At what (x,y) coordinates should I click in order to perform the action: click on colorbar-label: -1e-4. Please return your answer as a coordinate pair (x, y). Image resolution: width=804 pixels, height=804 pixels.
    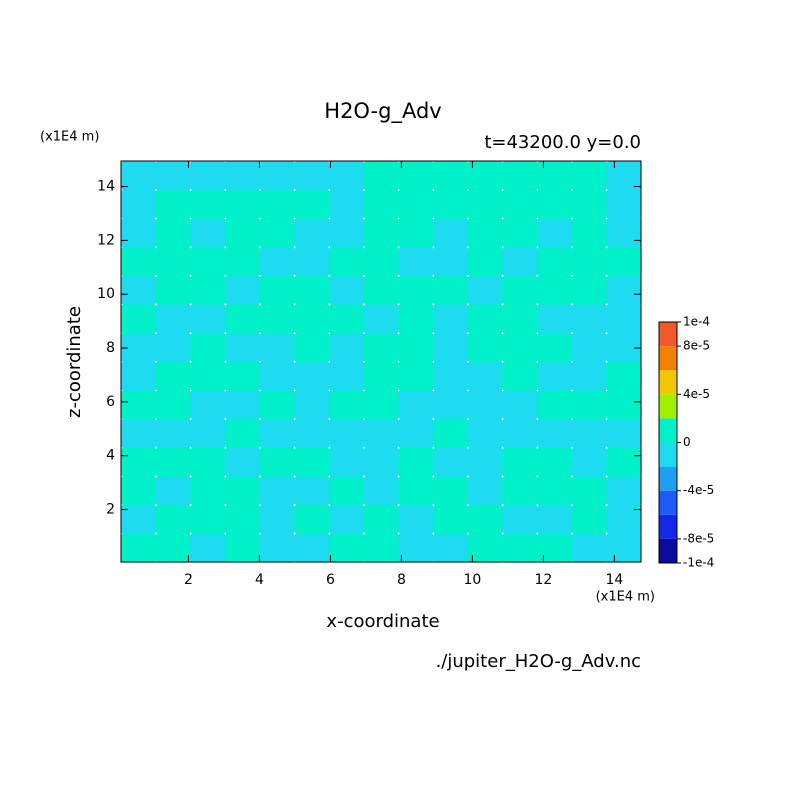
    Looking at the image, I should click on (698, 563).